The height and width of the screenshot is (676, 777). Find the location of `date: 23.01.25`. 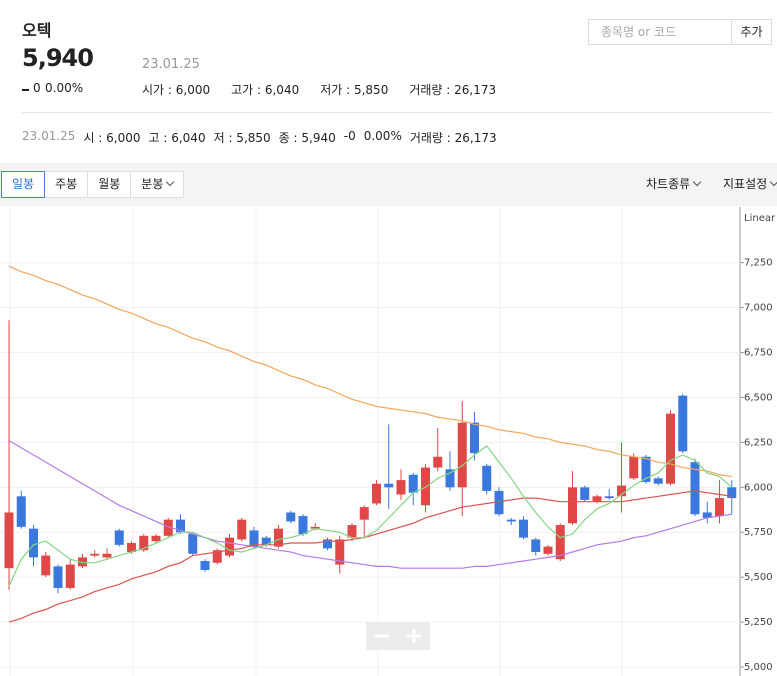

date: 23.01.25 is located at coordinates (171, 64).